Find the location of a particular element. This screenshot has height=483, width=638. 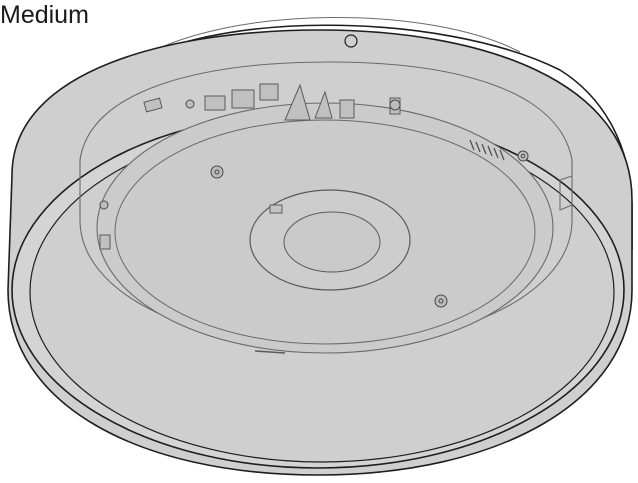

front-seam is located at coordinates (270, 352).